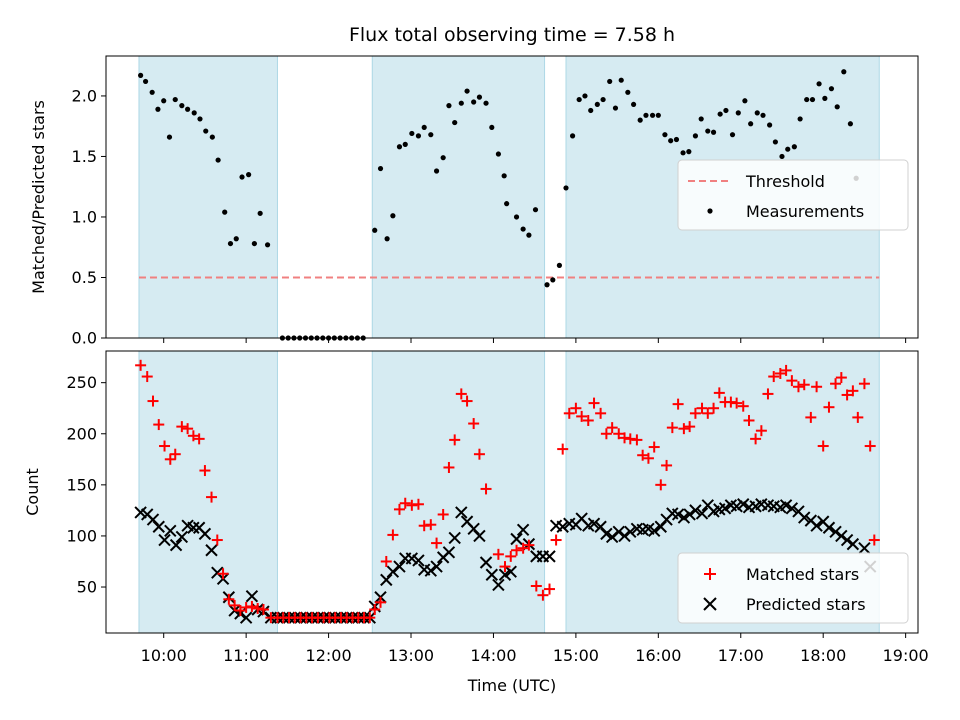 Image resolution: width=960 pixels, height=720 pixels. Describe the element at coordinates (493, 655) in the screenshot. I see `x-tick-label: 14:00` at that location.